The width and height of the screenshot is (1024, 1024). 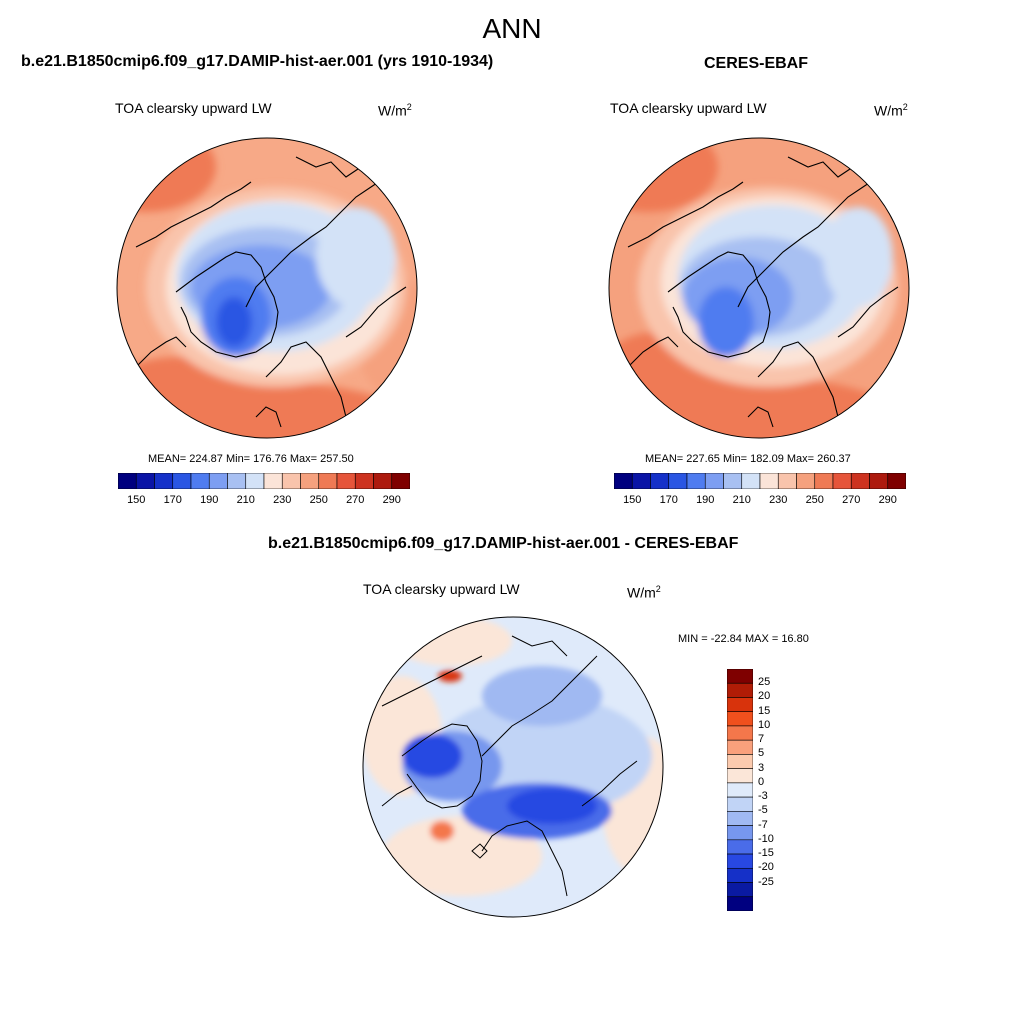 I want to click on colorbar-tick-label: 5, so click(x=761, y=753).